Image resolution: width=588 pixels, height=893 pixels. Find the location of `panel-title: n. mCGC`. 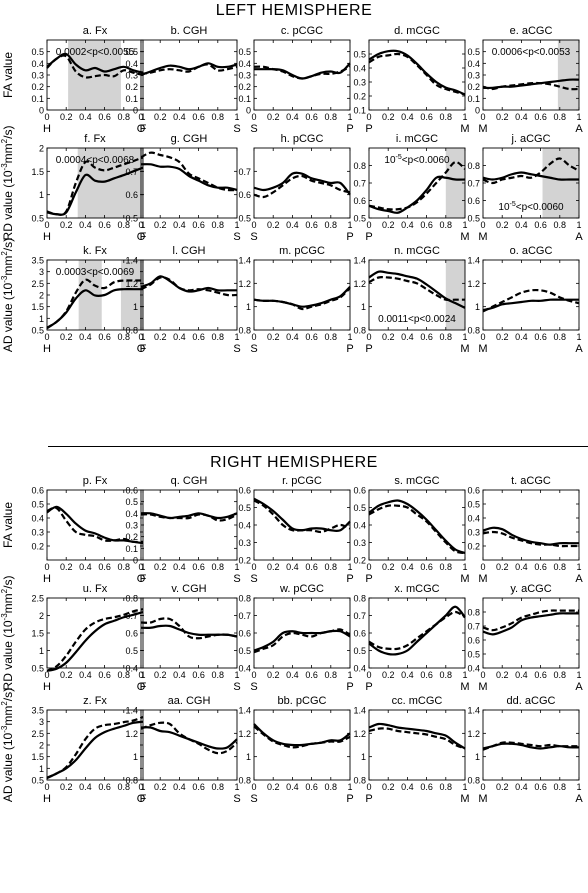

panel-title: n. mCGC is located at coordinates (417, 251).